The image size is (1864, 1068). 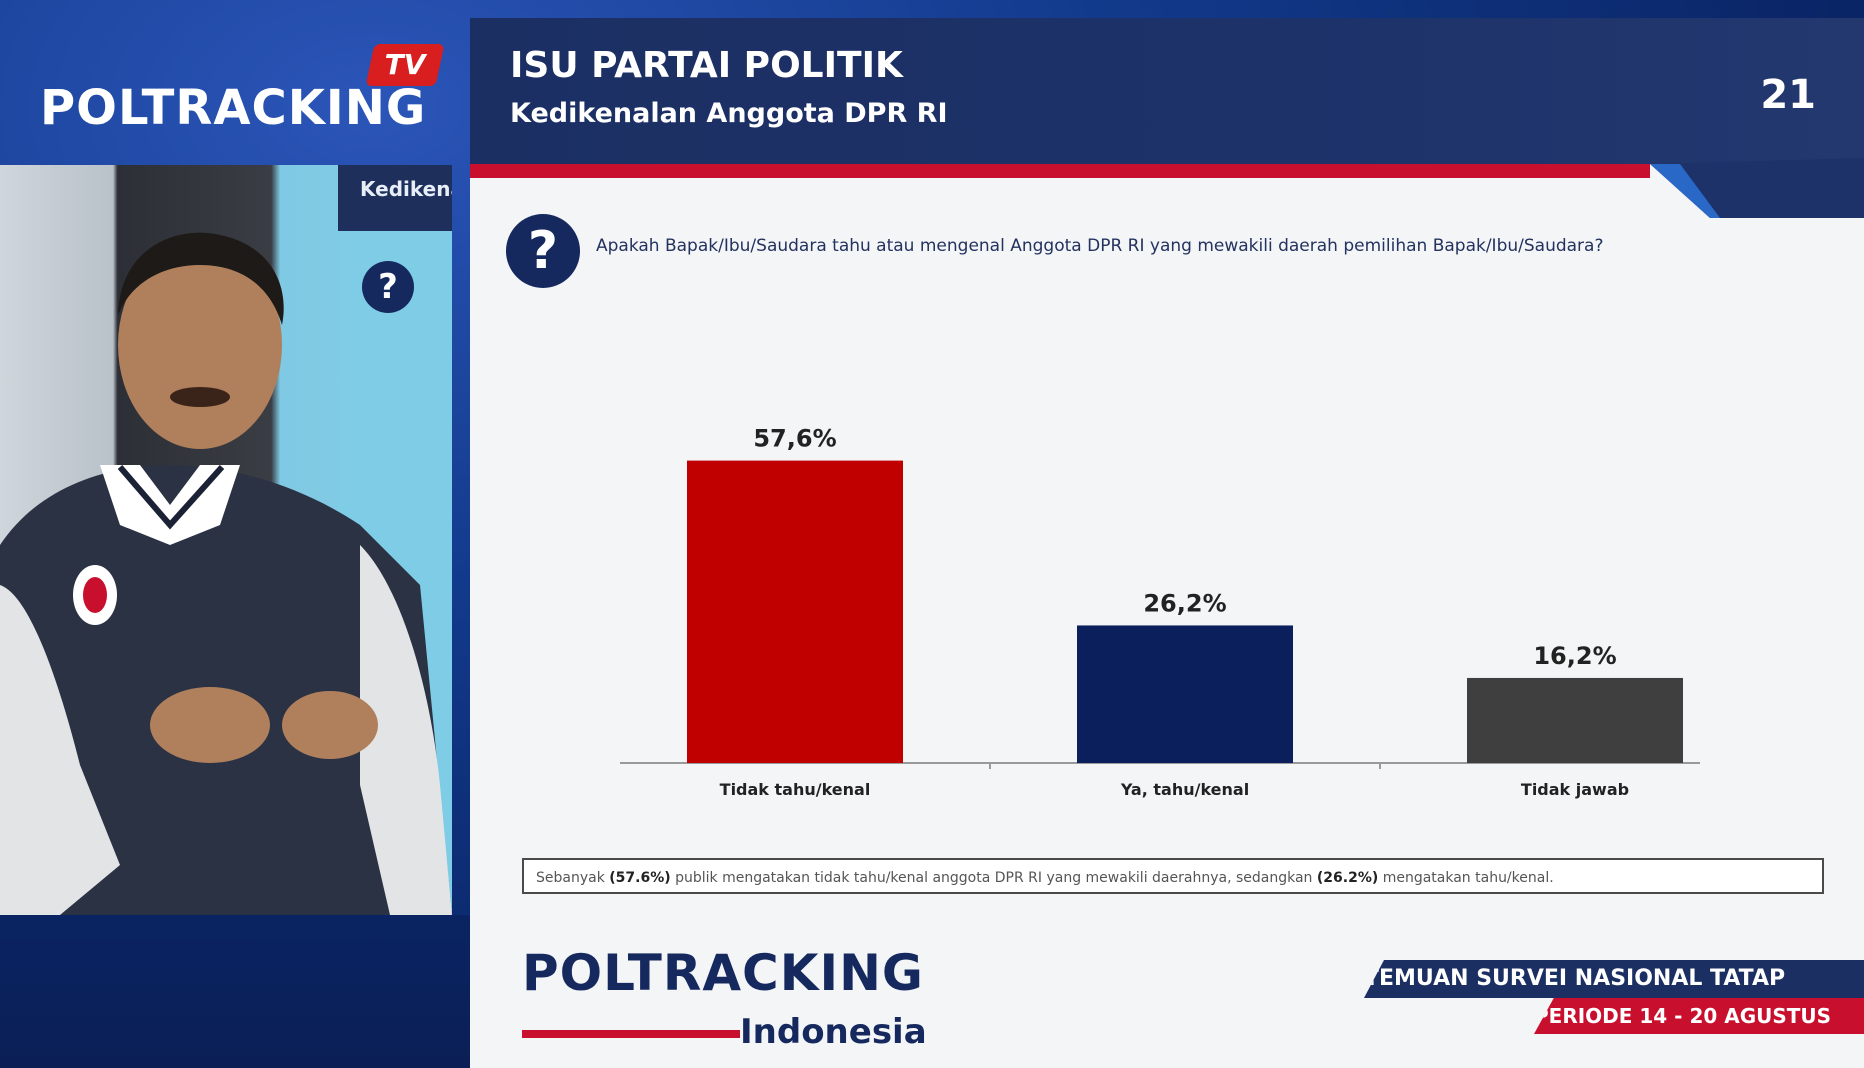 I want to click on bar-value-label-2: 26,2%, so click(x=1184, y=603).